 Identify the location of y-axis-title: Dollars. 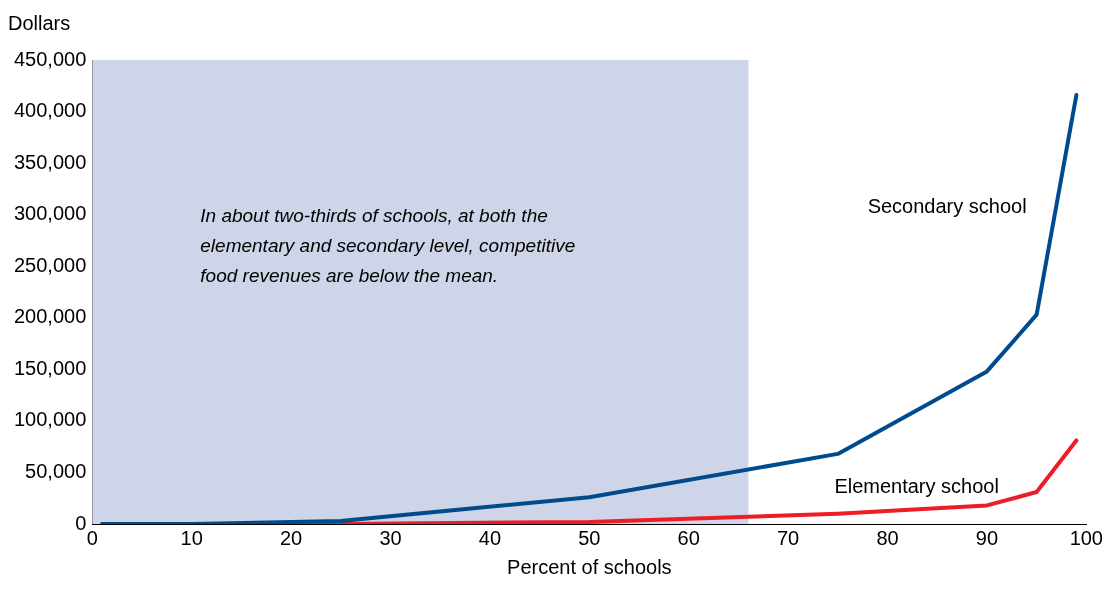
(39, 23).